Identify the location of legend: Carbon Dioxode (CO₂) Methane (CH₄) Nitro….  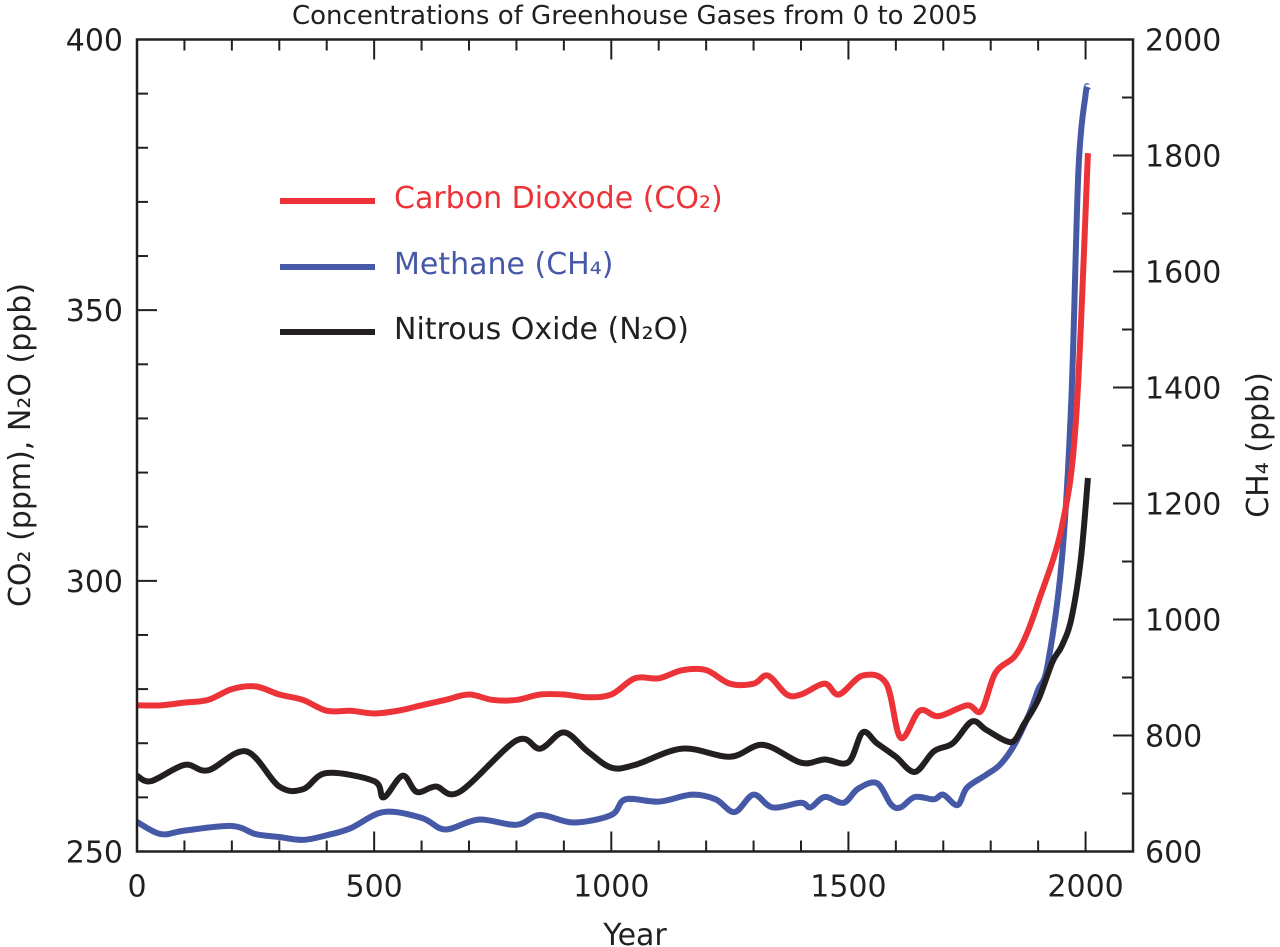
(501, 264).